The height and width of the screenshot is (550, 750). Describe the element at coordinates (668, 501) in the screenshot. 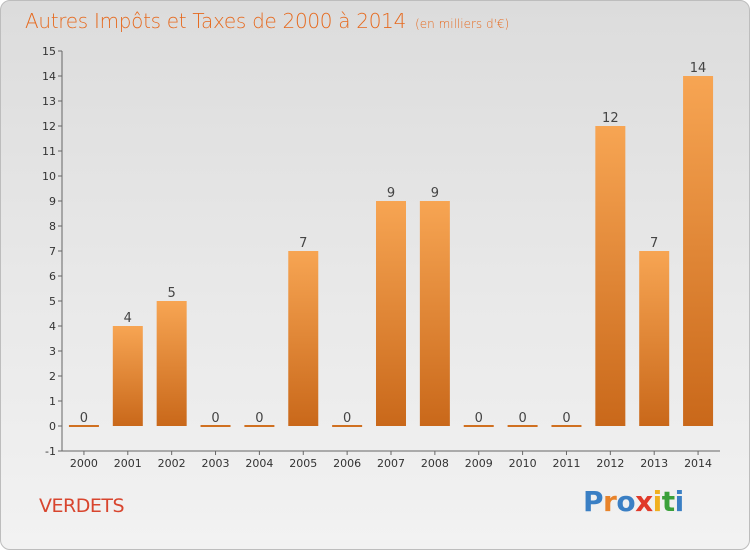

I see `logo-letter: t` at that location.